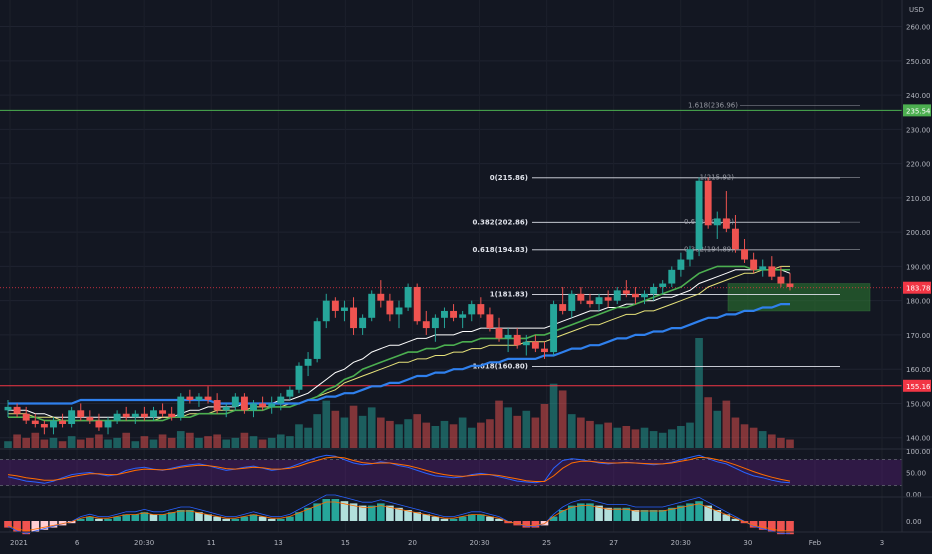 The width and height of the screenshot is (932, 554). Describe the element at coordinates (918, 370) in the screenshot. I see `price-tick-label: 160.00` at that location.